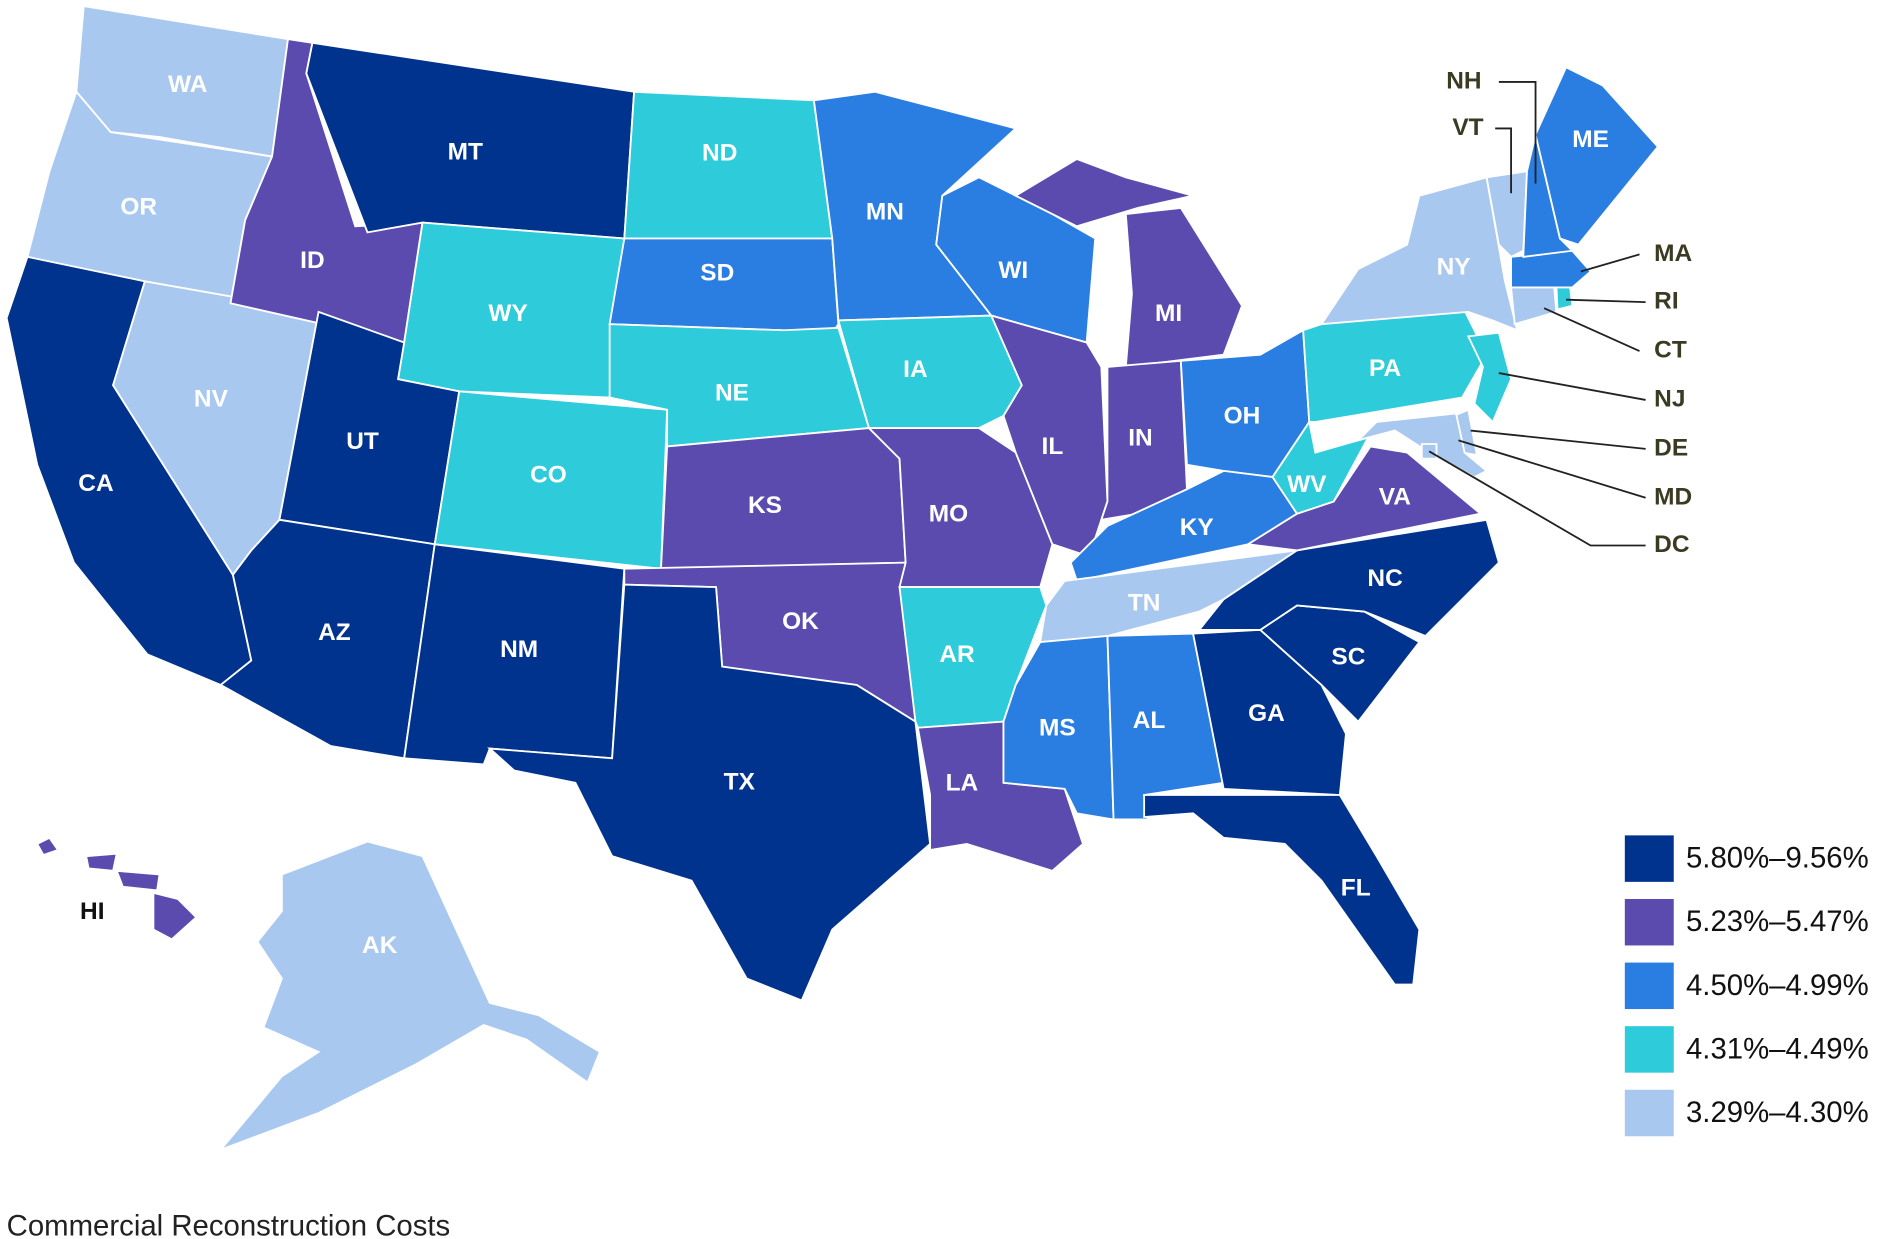  What do you see at coordinates (1356, 888) in the screenshot?
I see `state-label: FL` at bounding box center [1356, 888].